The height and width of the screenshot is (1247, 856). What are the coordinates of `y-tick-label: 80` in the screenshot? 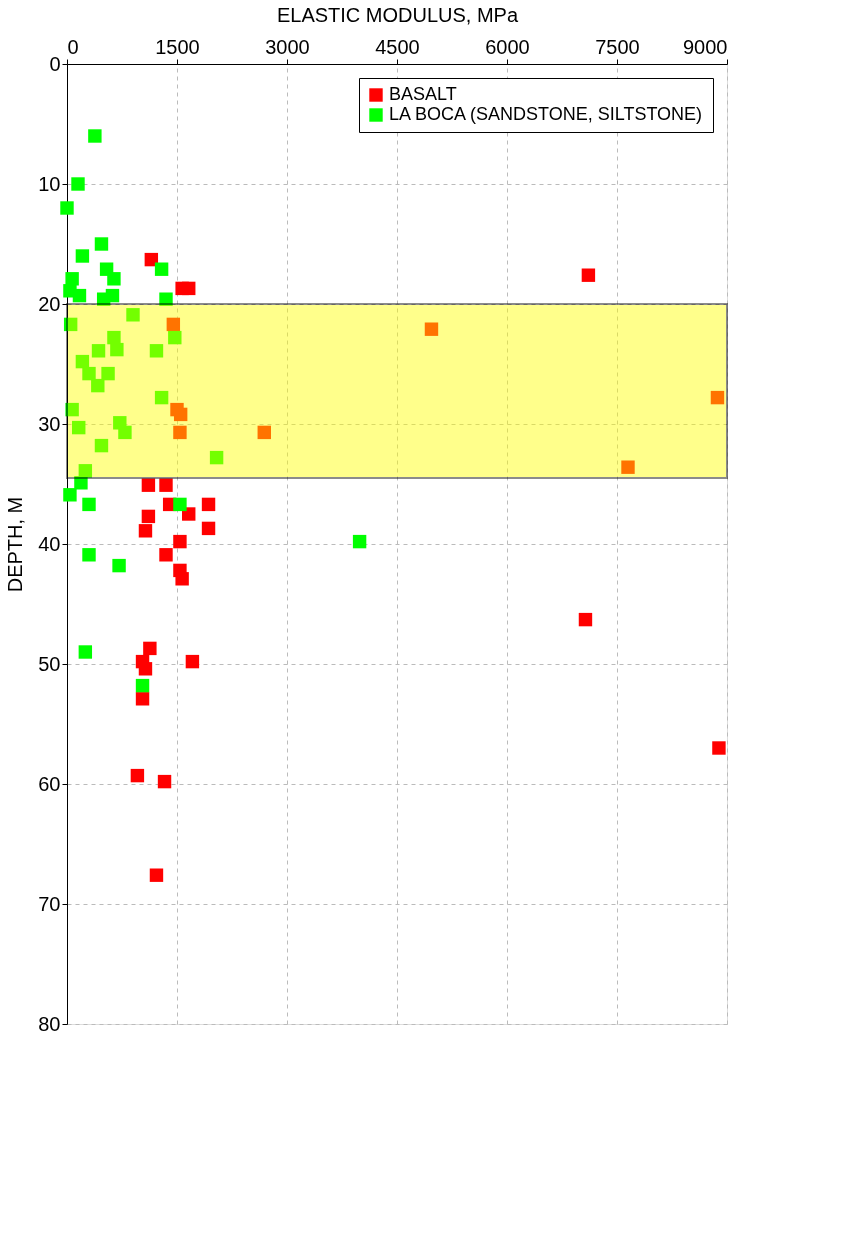 It's located at (49, 1023).